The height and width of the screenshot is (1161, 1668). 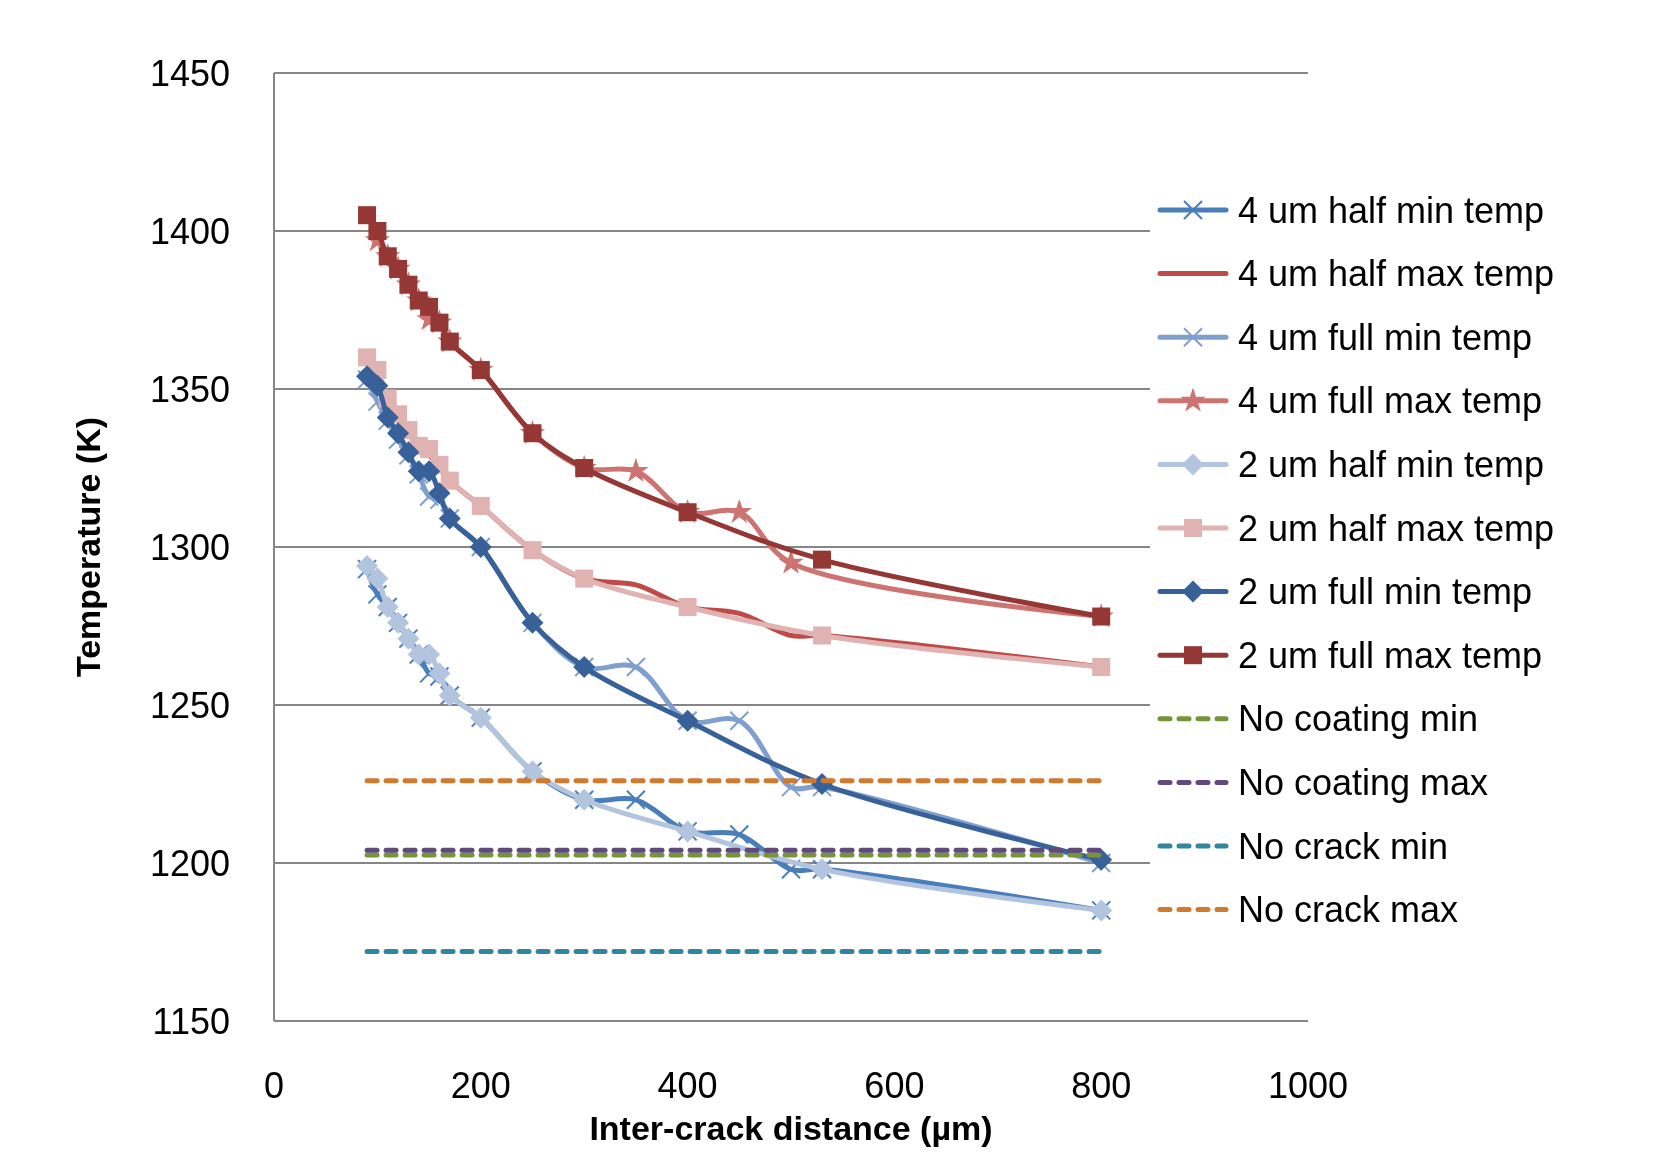 What do you see at coordinates (1390, 655) in the screenshot?
I see `legend-label: 2 um full max temp` at bounding box center [1390, 655].